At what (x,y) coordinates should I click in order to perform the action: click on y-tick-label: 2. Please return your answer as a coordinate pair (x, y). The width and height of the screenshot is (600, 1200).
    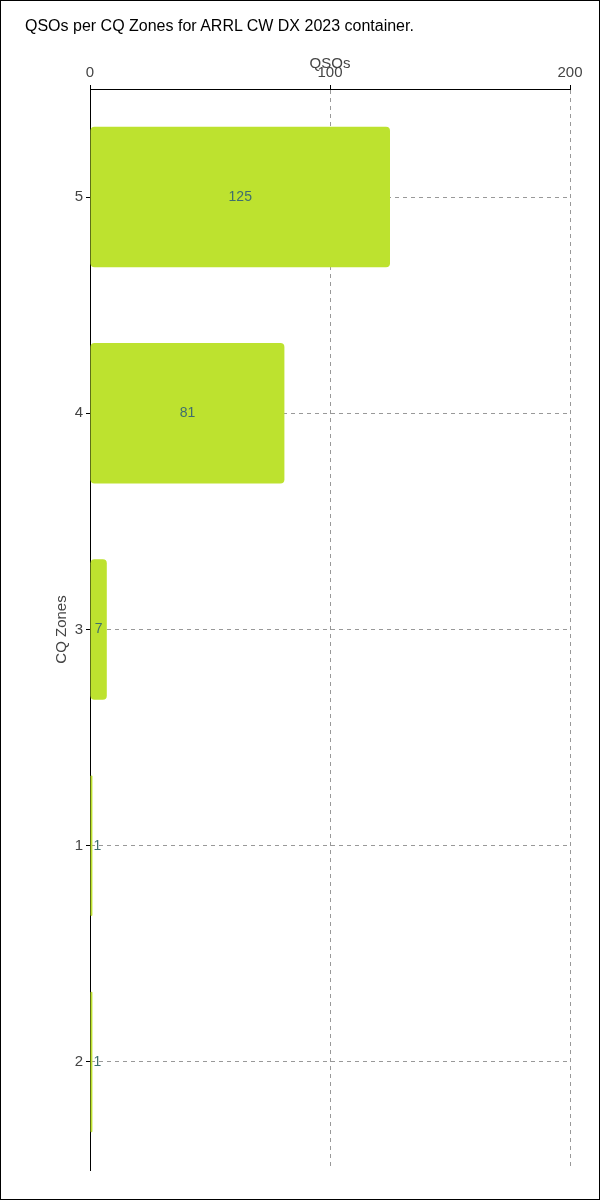
    Looking at the image, I should click on (78, 1061).